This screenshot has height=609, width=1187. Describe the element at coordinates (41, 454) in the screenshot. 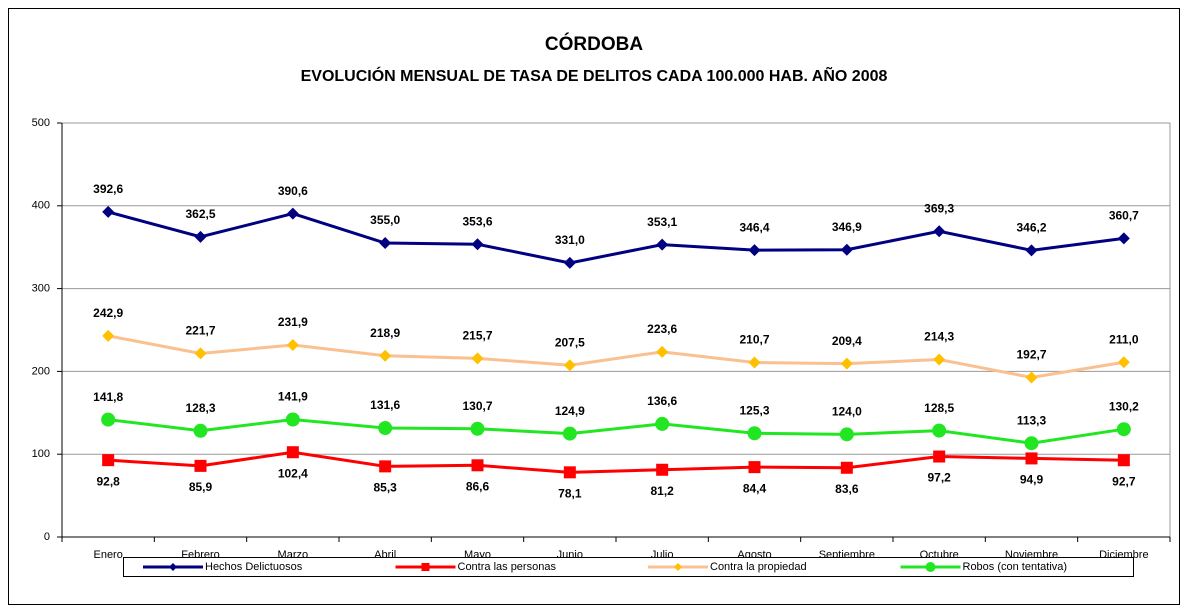

I see `y-tick-label: 100` at that location.